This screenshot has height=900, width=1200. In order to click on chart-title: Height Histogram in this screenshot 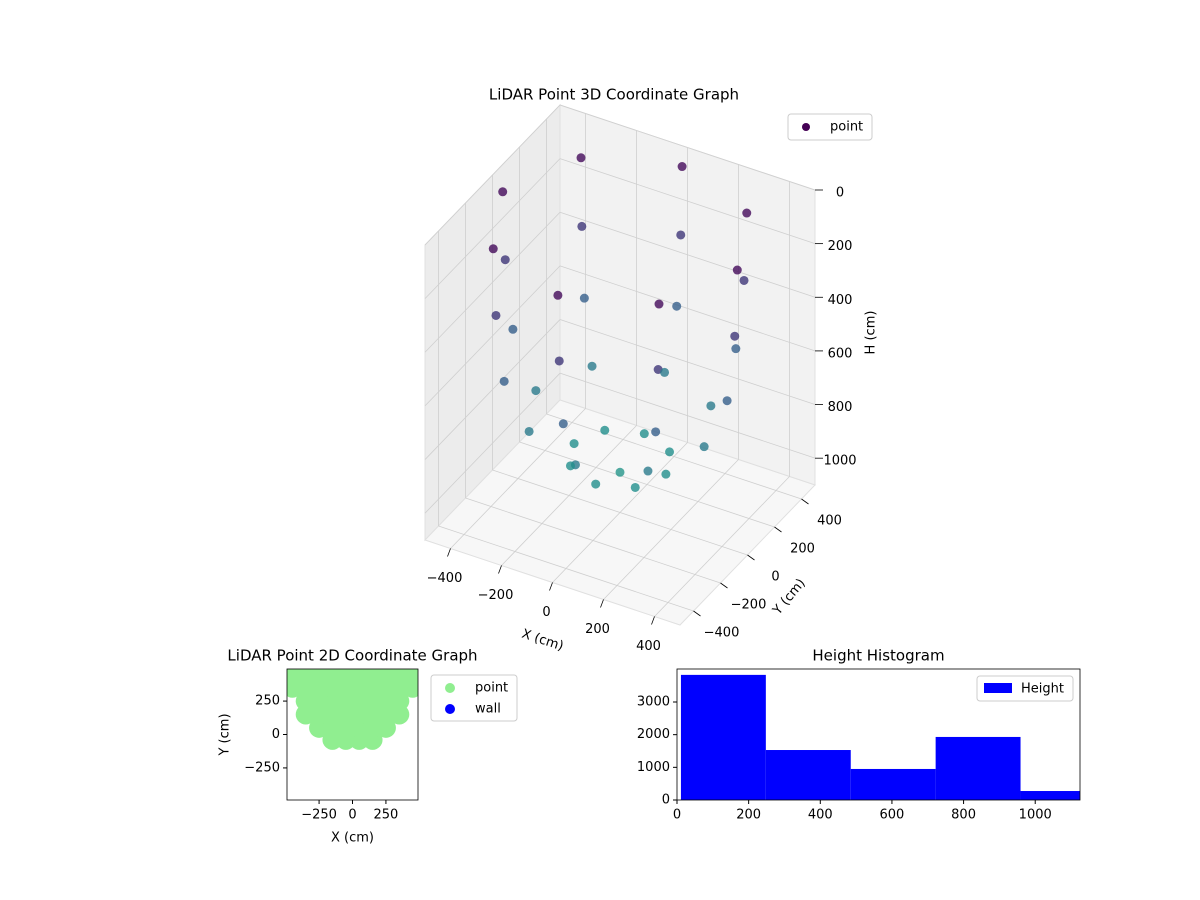, I will do `click(878, 656)`.